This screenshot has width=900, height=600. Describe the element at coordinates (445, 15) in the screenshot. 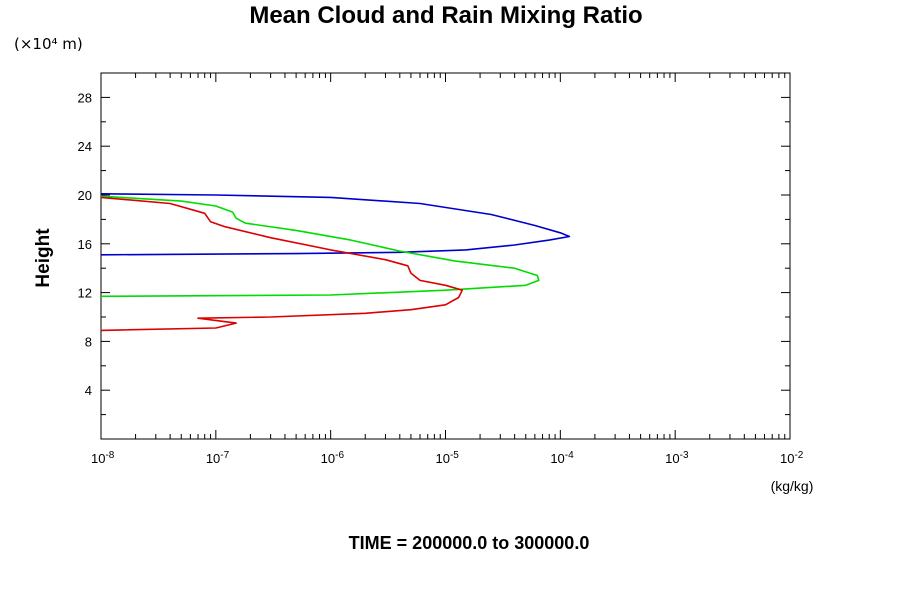

I see `chart-title: Mean Cloud and Rain Mixing Ratio` at that location.